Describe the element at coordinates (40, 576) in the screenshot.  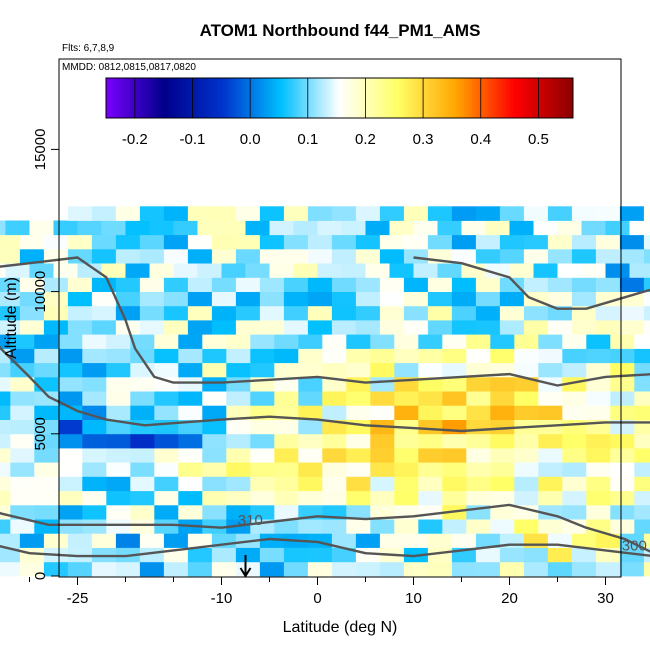
I see `y-tick-label: 0` at that location.